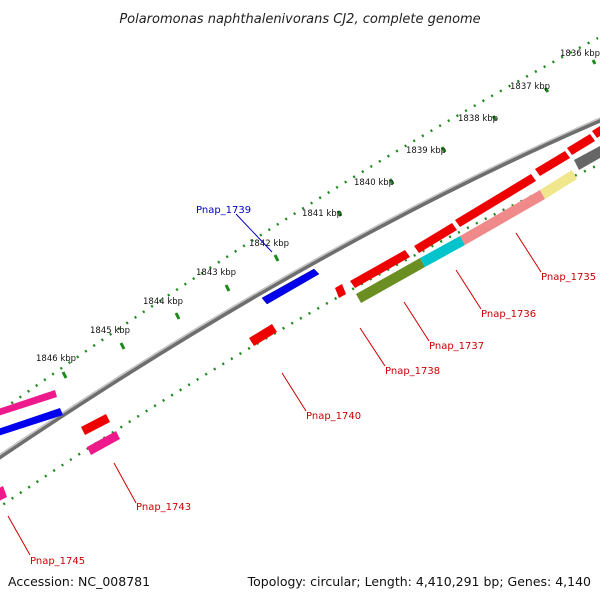 The image size is (600, 600). I want to click on accession-text: Accession: NC_008781, so click(79, 581).